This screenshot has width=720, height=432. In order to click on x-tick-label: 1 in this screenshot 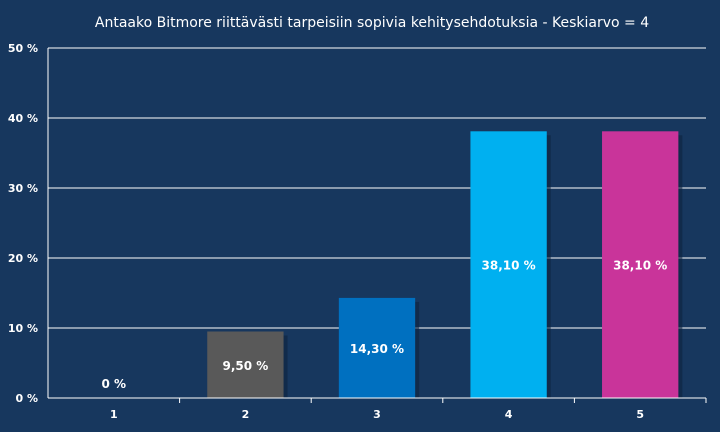, I will do `click(114, 414)`.